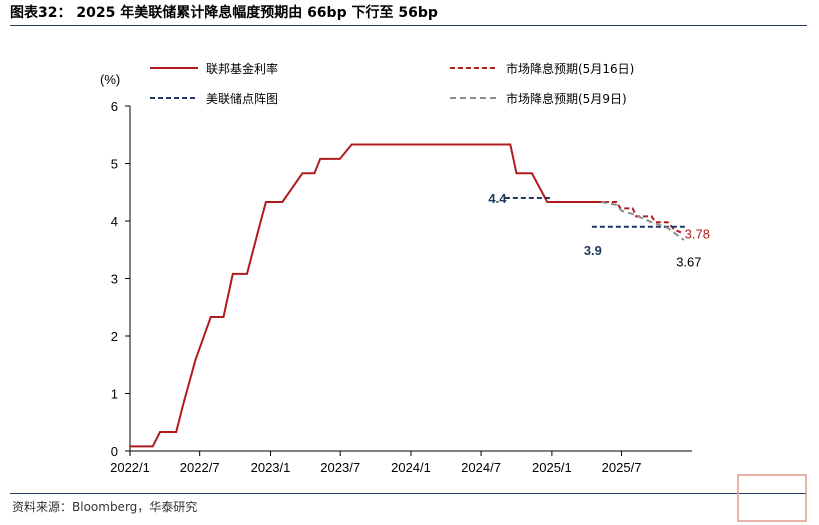 The image size is (819, 525). Describe the element at coordinates (772, 498) in the screenshot. I see `watermark-stamp` at that location.